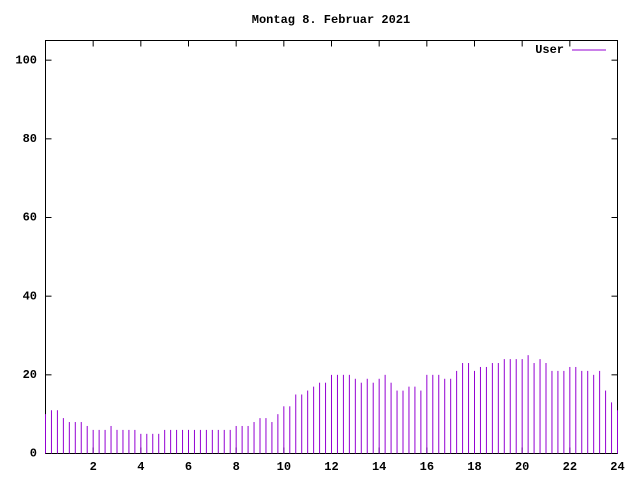 This screenshot has height=480, width=640. Describe the element at coordinates (331, 20) in the screenshot. I see `chart-title: Montag 8. Februar 2021` at that location.